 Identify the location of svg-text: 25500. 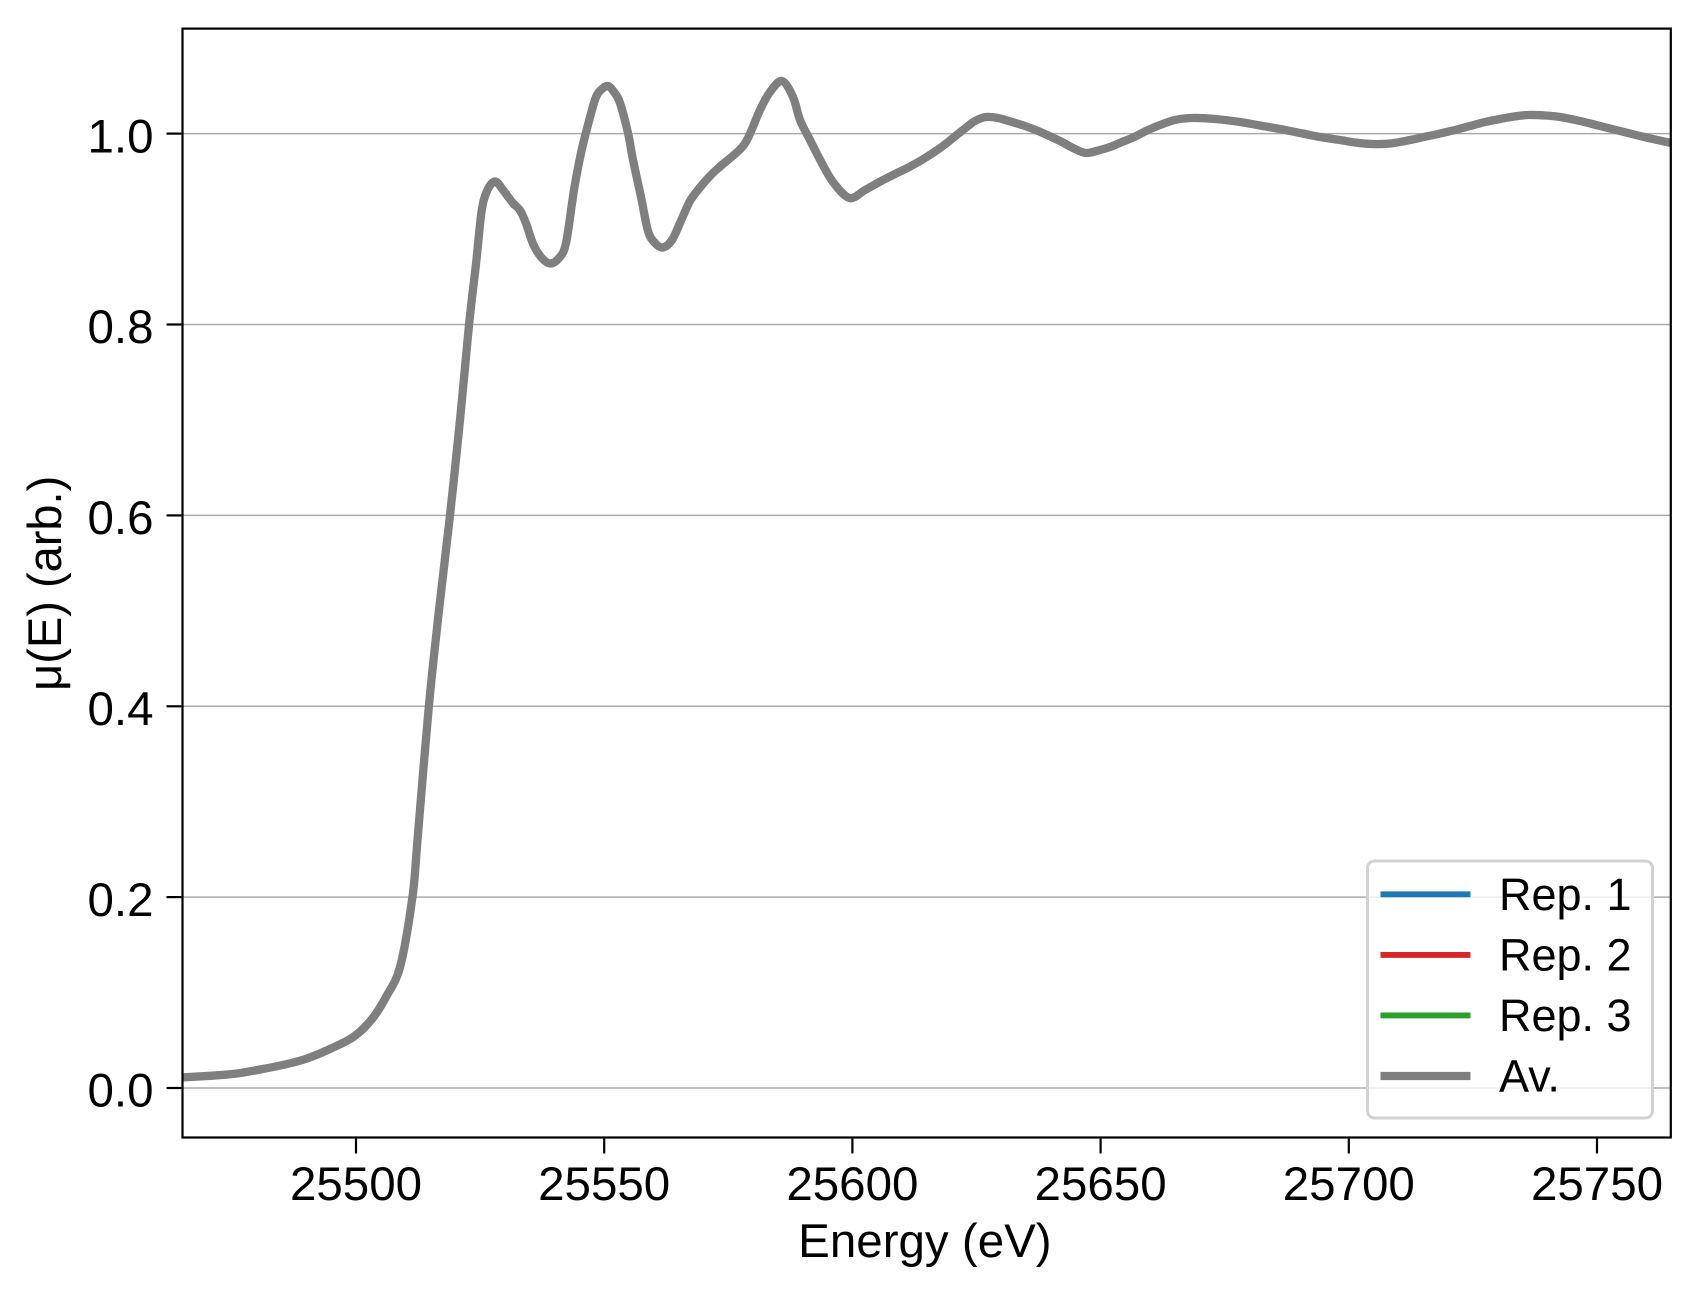
(356, 1184).